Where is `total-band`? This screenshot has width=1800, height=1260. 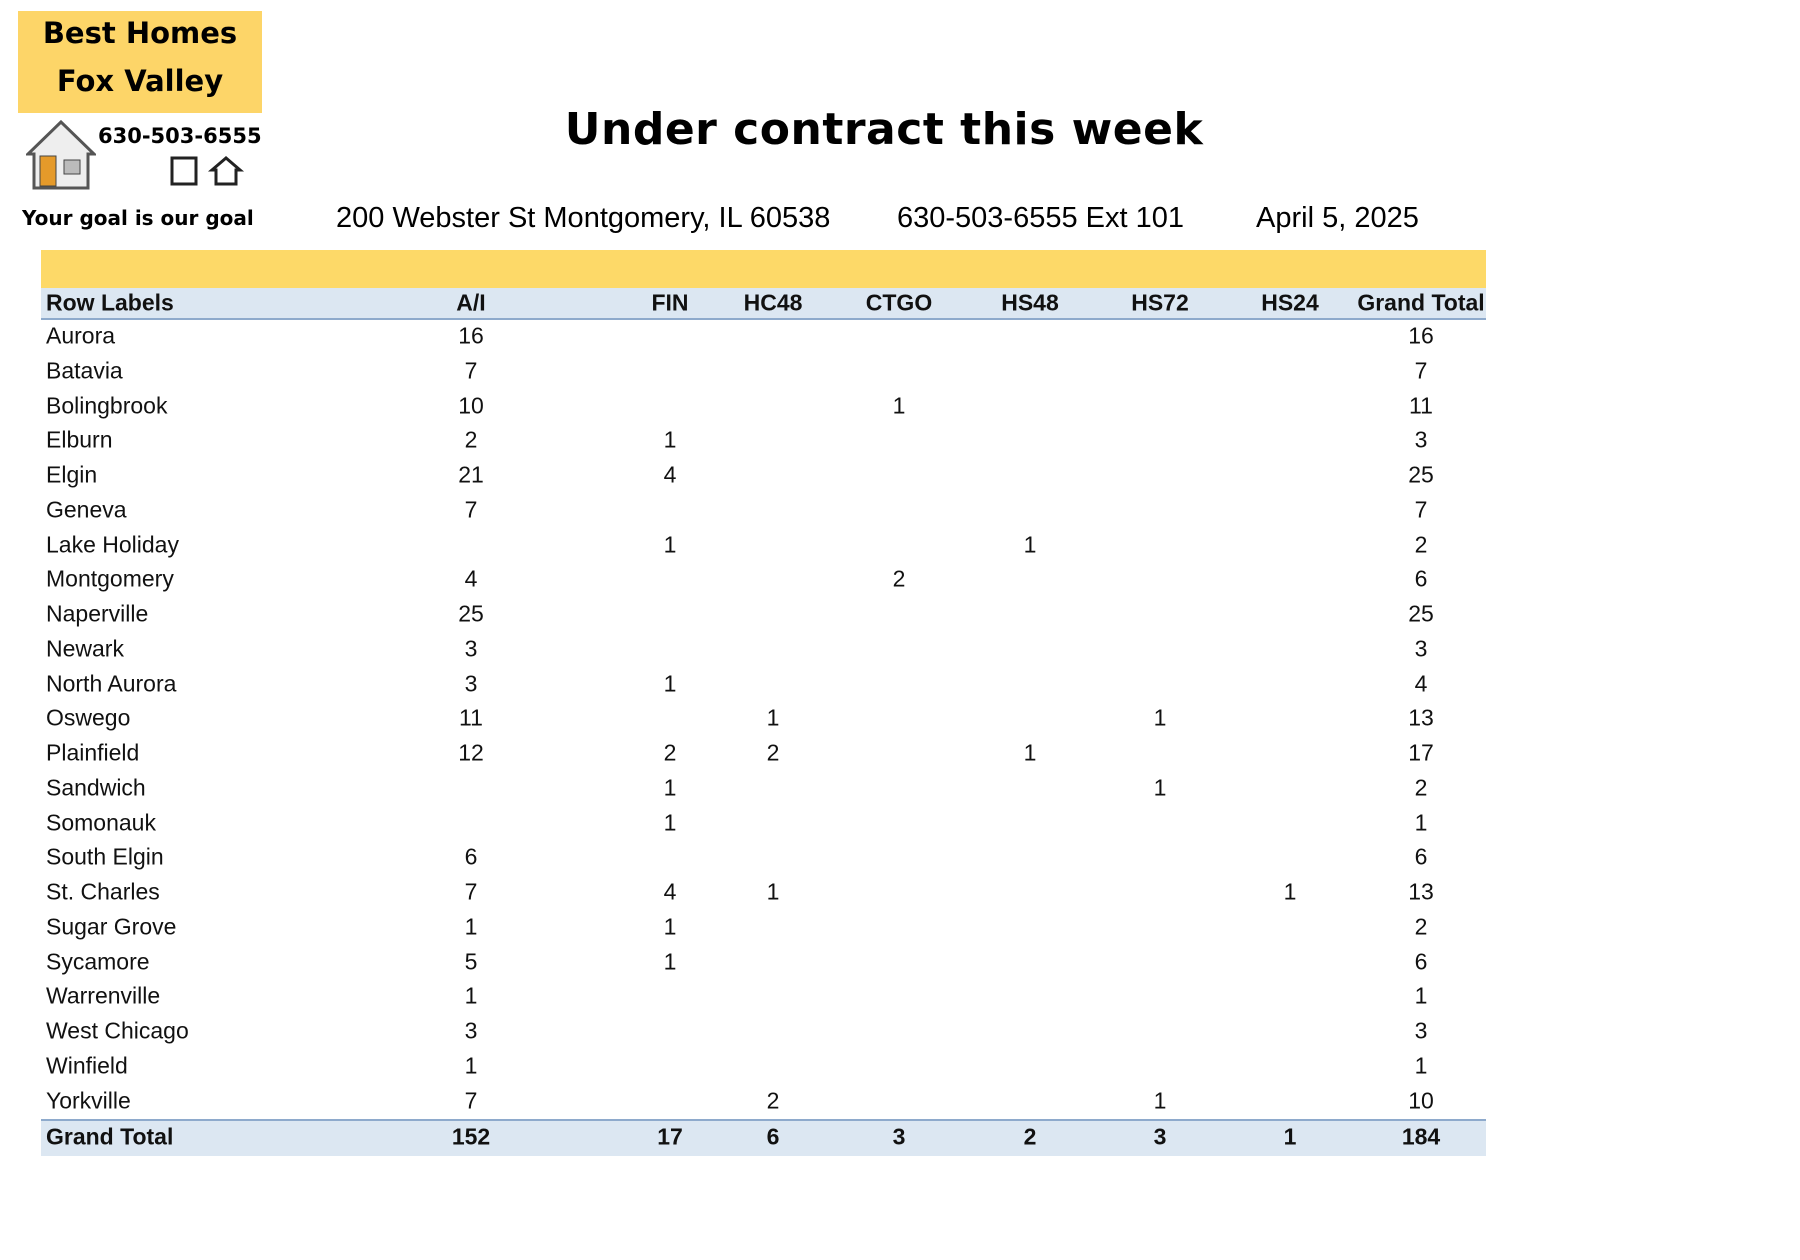
total-band is located at coordinates (763, 1137).